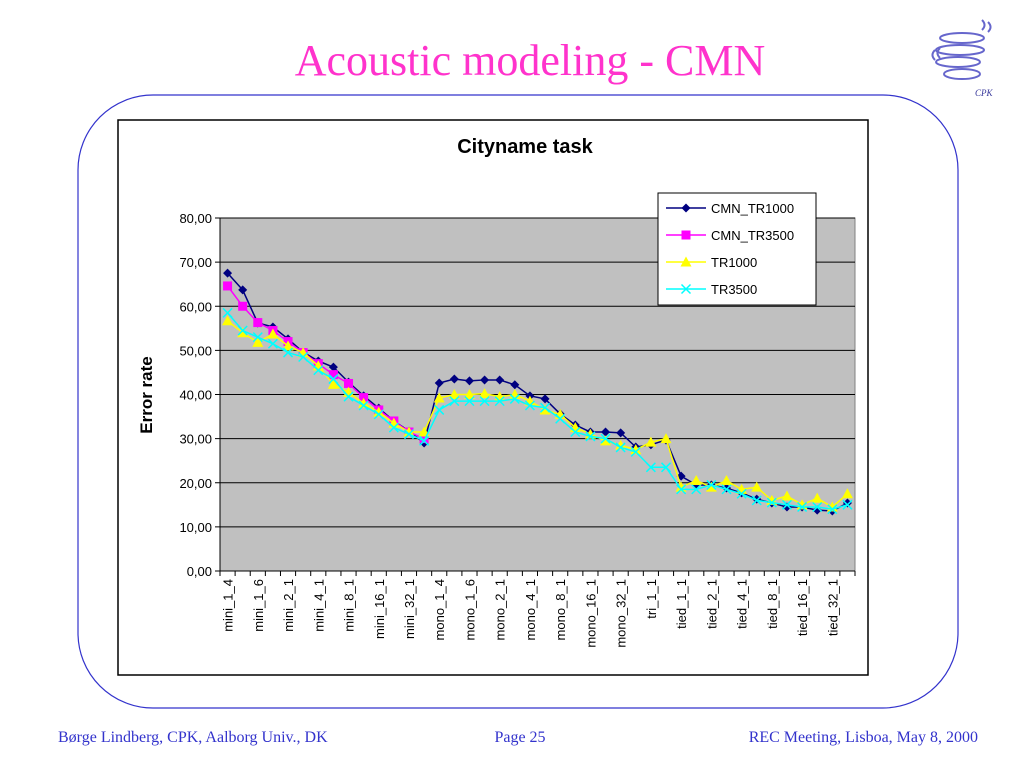 Image resolution: width=1024 pixels, height=768 pixels. Describe the element at coordinates (228, 605) in the screenshot. I see `x-tick-label: mini_1_4` at that location.